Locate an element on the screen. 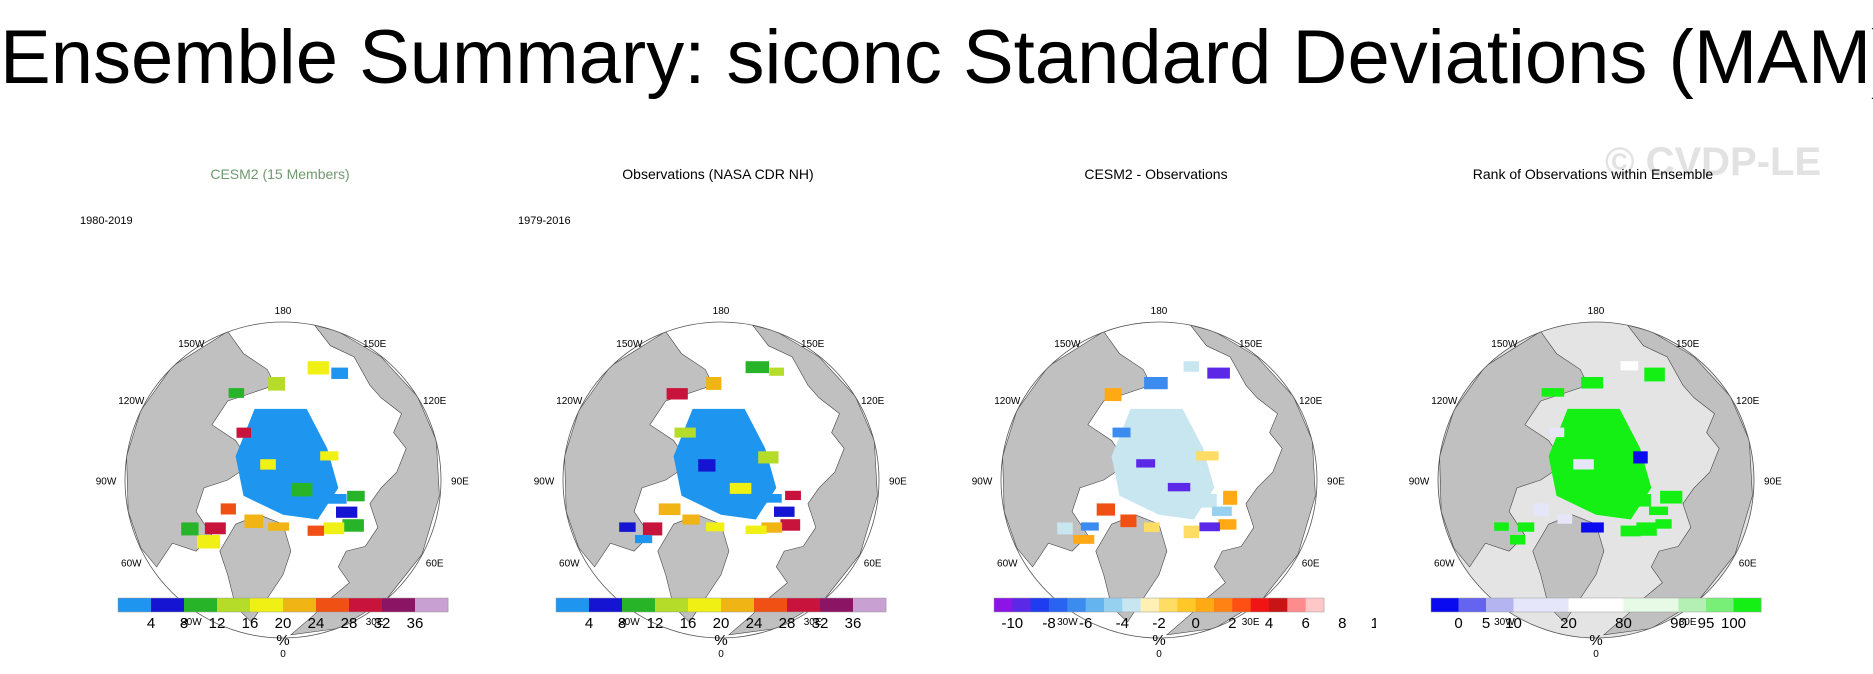 Image resolution: width=1873 pixels, height=674 pixels. colorbar-tick-label: 32 is located at coordinates (820, 623).